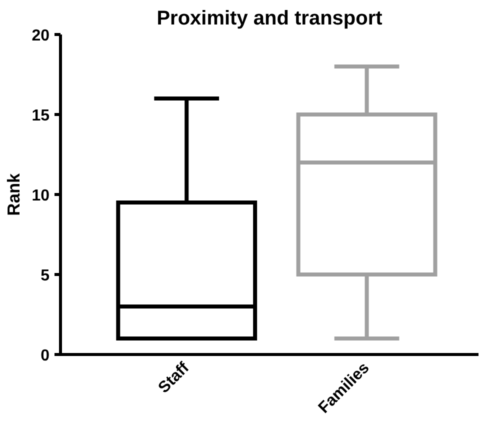 The image size is (483, 425). I want to click on chart-title: Proximity and transport, so click(269, 19).